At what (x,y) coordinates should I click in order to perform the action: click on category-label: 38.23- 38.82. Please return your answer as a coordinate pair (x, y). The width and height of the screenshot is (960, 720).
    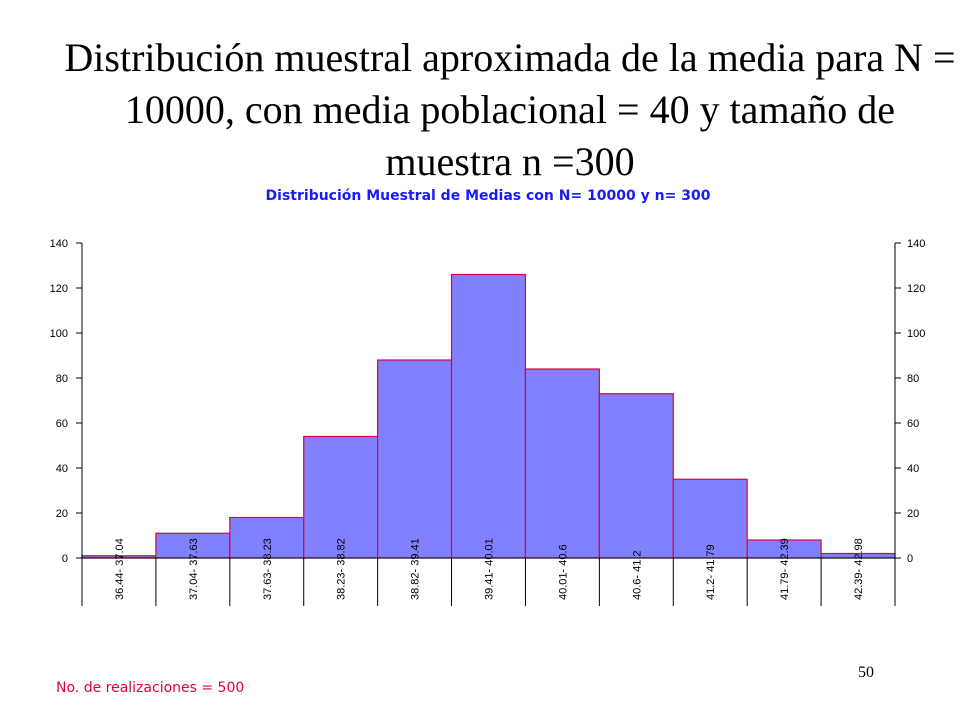
    Looking at the image, I should click on (342, 569).